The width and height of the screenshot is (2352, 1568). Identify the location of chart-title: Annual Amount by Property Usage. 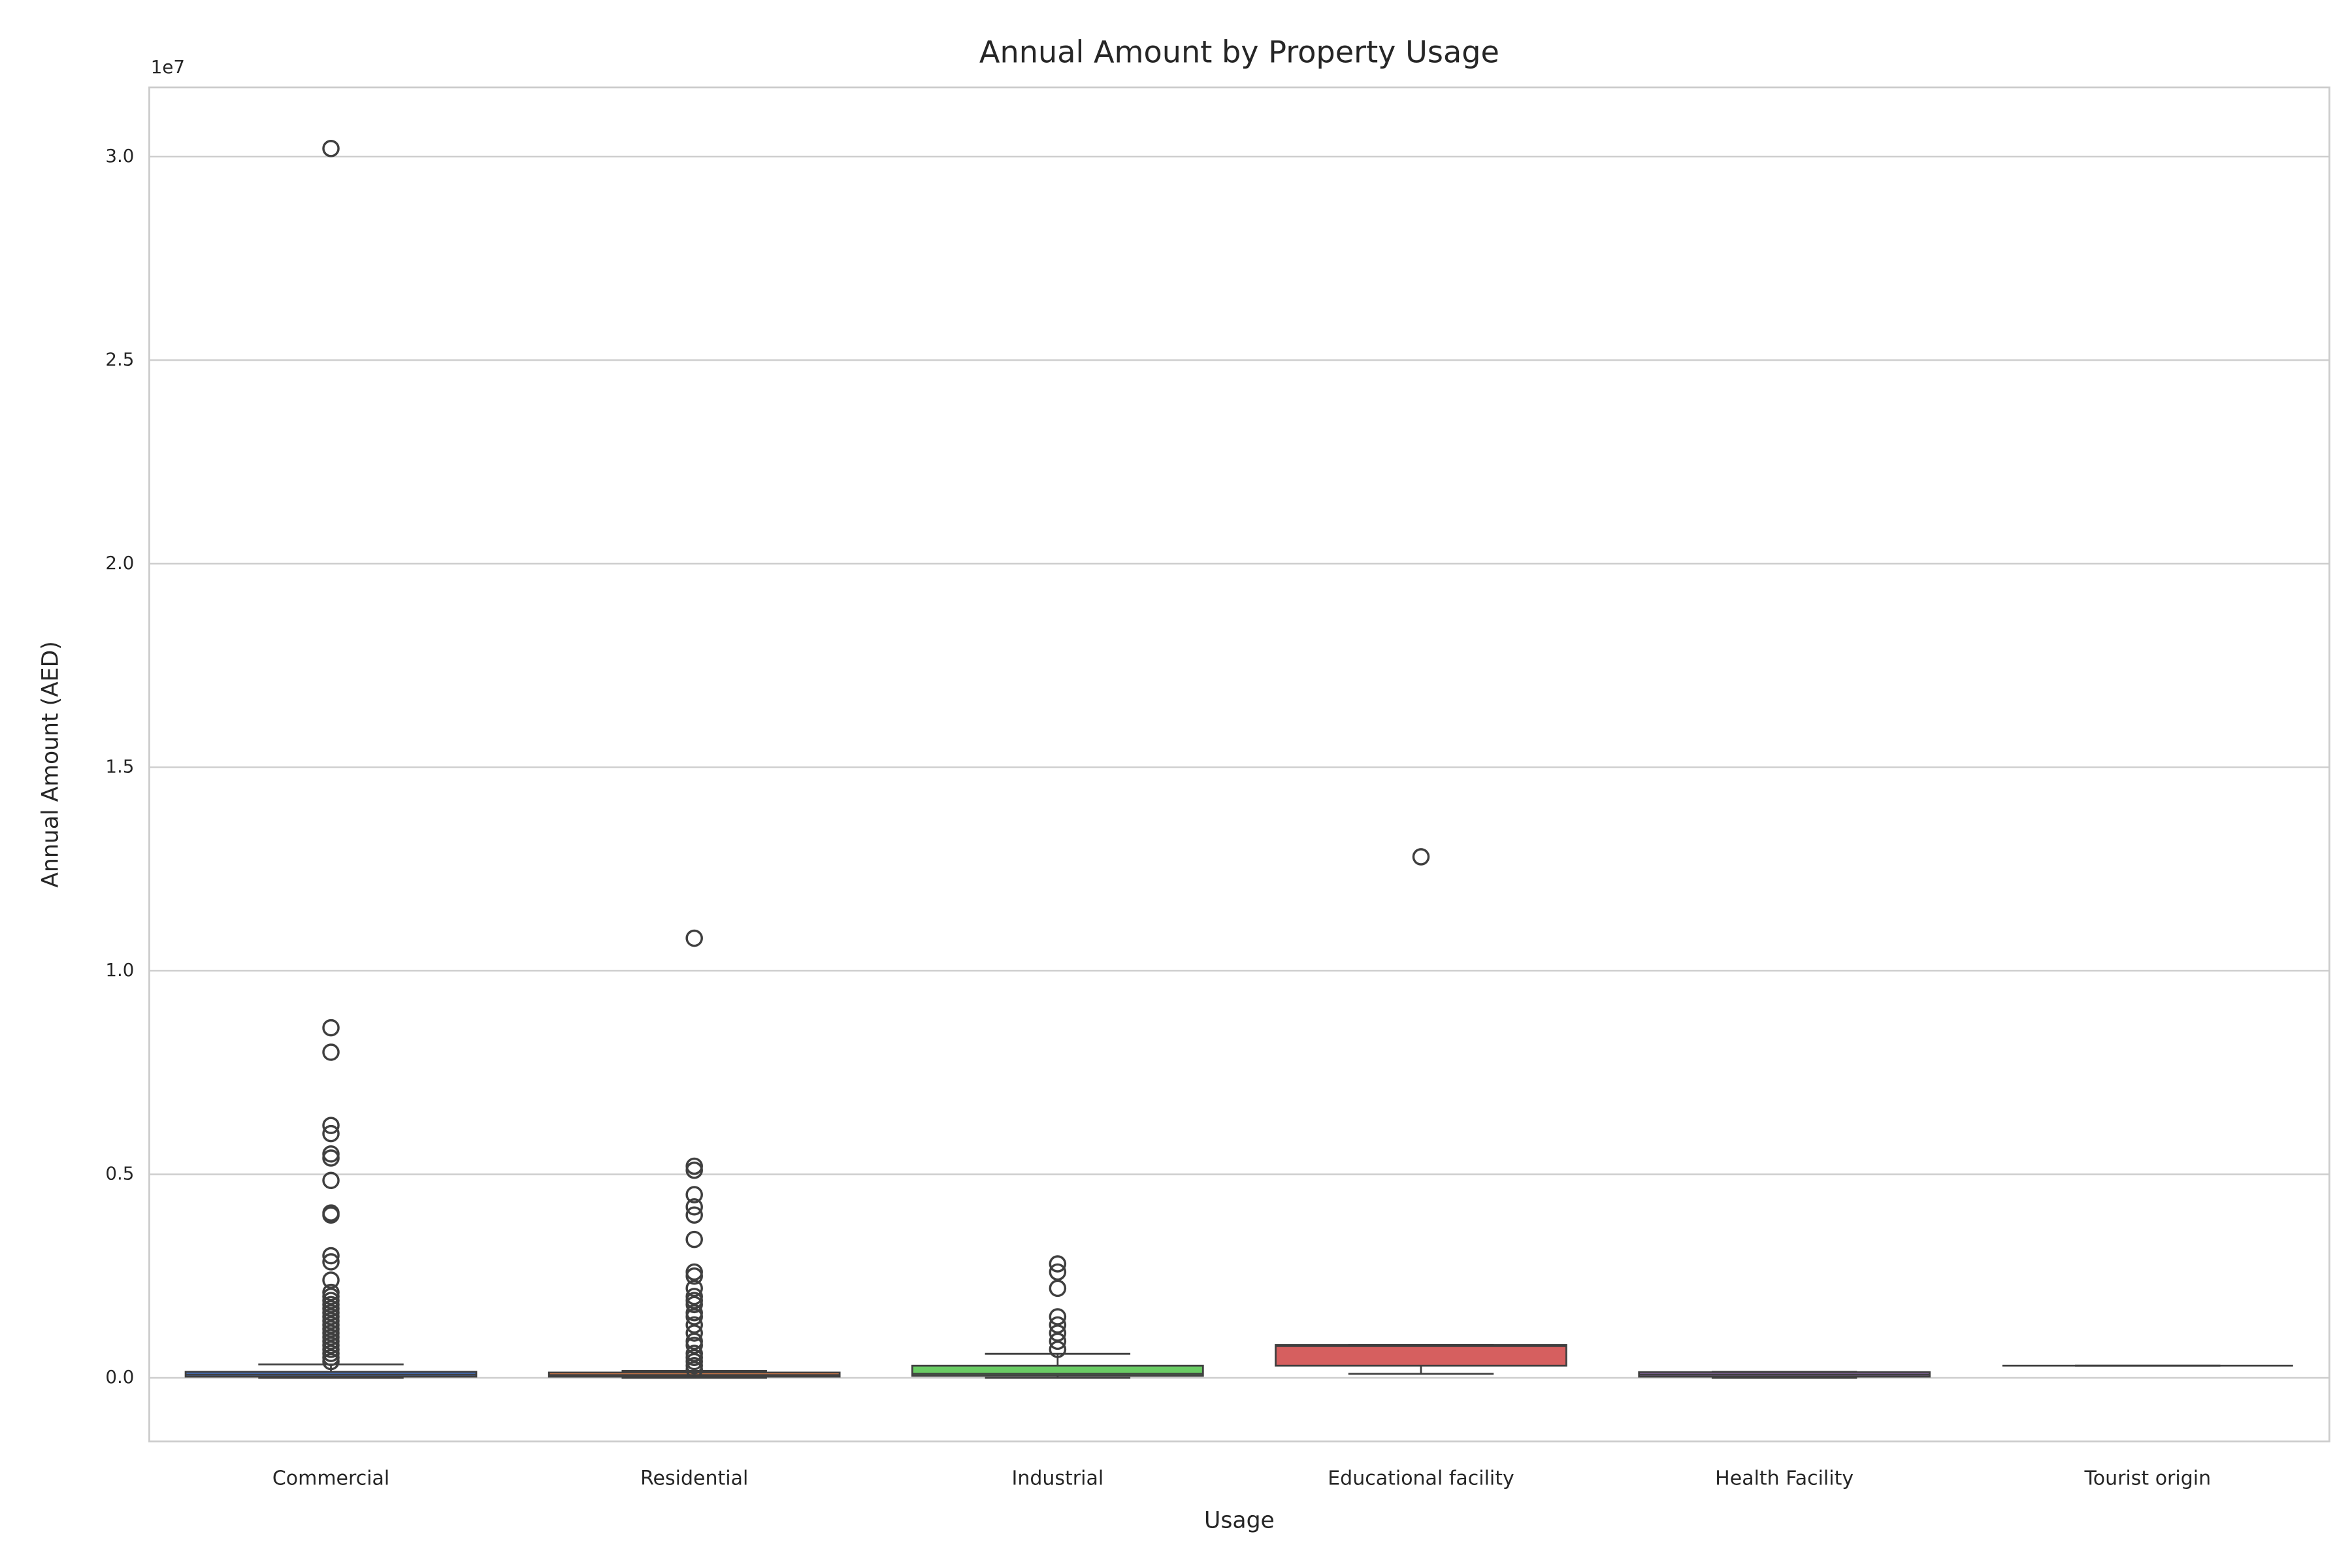
(1239, 52).